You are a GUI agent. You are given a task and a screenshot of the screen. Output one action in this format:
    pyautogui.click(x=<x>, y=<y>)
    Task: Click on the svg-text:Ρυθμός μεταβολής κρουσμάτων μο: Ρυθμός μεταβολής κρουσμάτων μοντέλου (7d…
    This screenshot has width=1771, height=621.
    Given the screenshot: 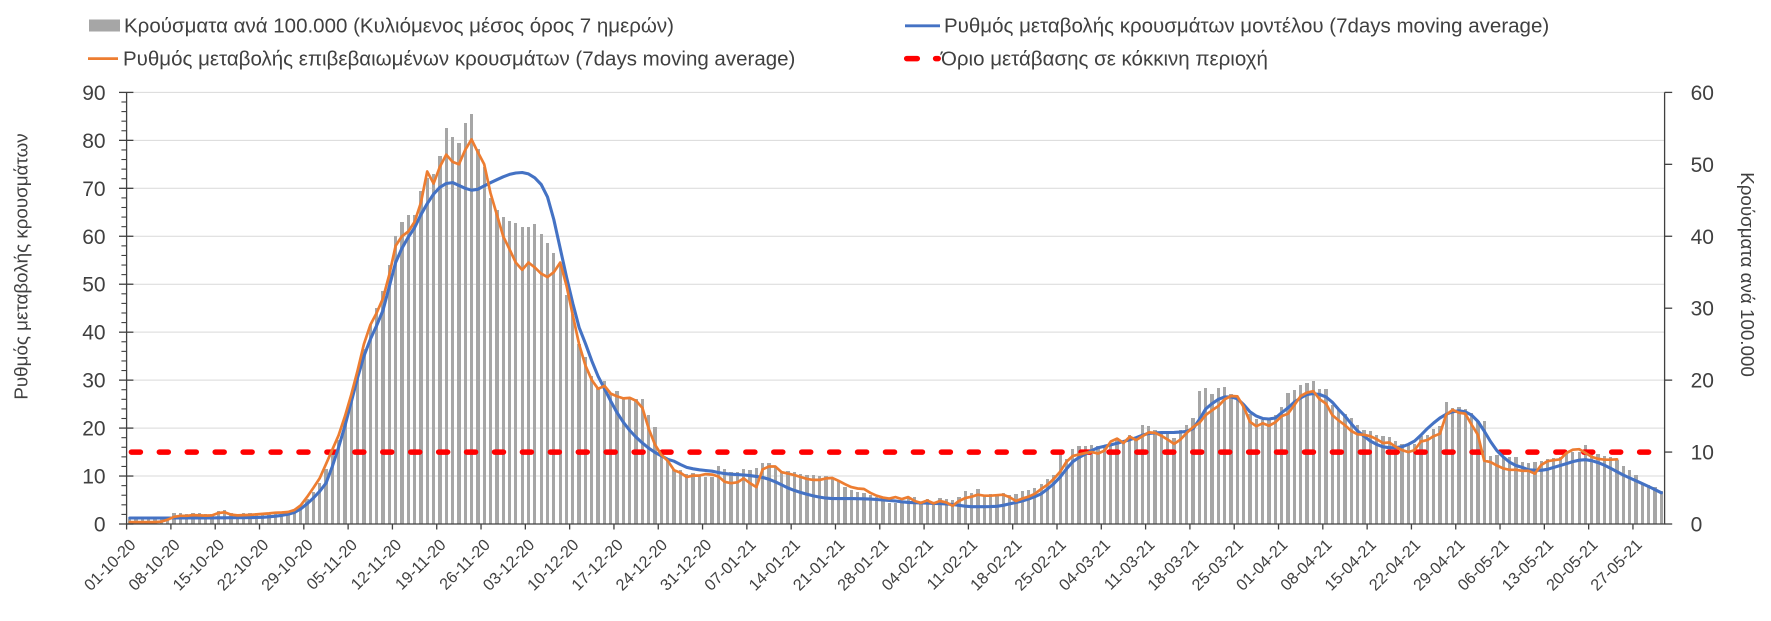 What is the action you would take?
    pyautogui.click(x=1246, y=26)
    